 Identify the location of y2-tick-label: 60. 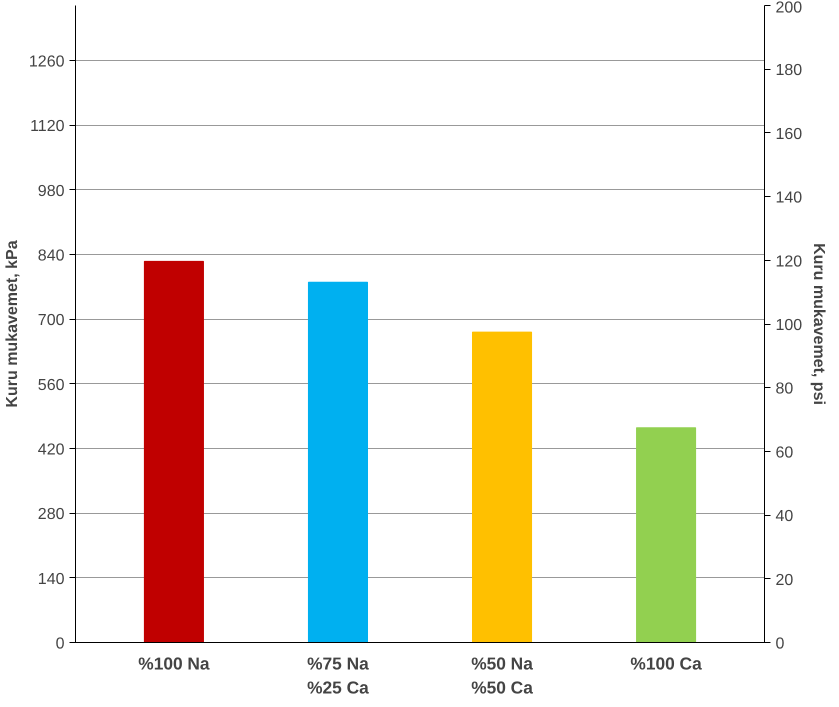
(785, 453).